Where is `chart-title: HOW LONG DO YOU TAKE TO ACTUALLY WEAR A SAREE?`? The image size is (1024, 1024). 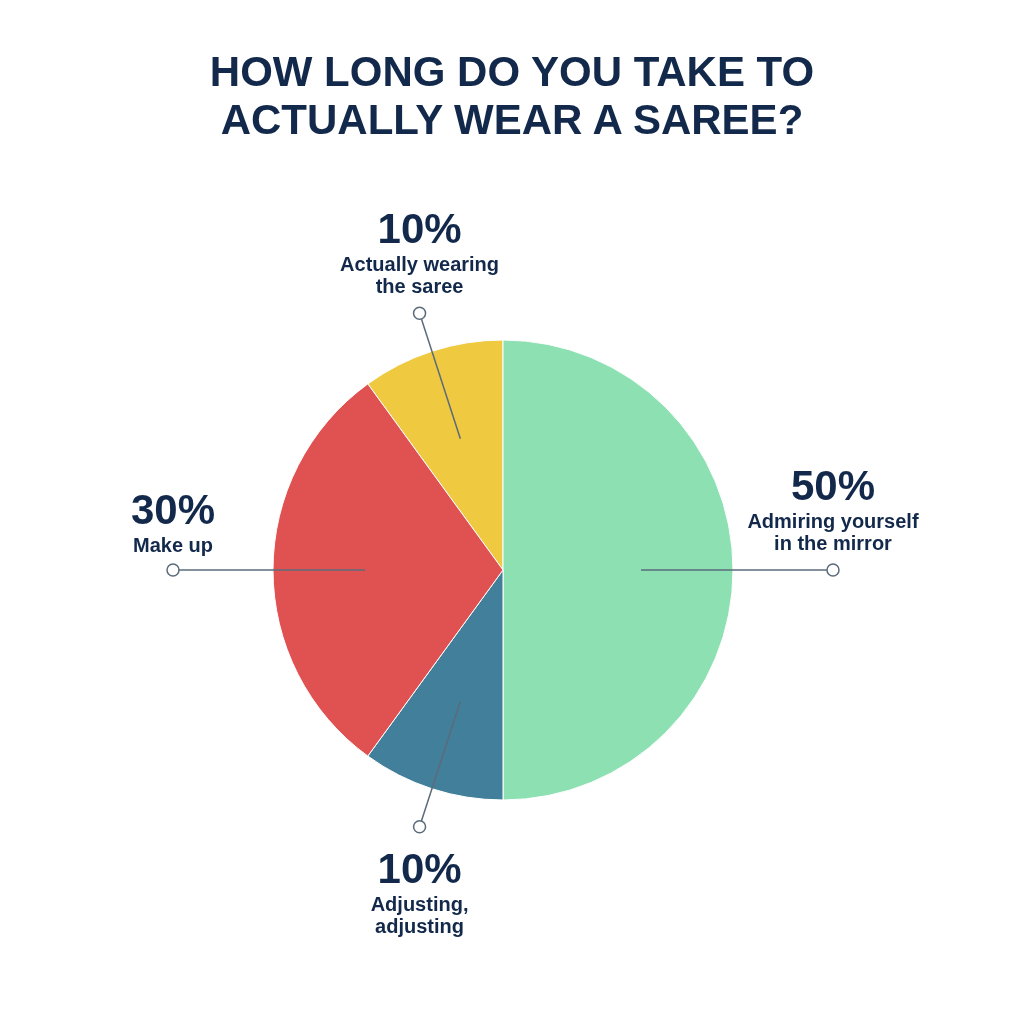 chart-title: HOW LONG DO YOU TAKE TO ACTUALLY WEAR A SAREE? is located at coordinates (512, 96).